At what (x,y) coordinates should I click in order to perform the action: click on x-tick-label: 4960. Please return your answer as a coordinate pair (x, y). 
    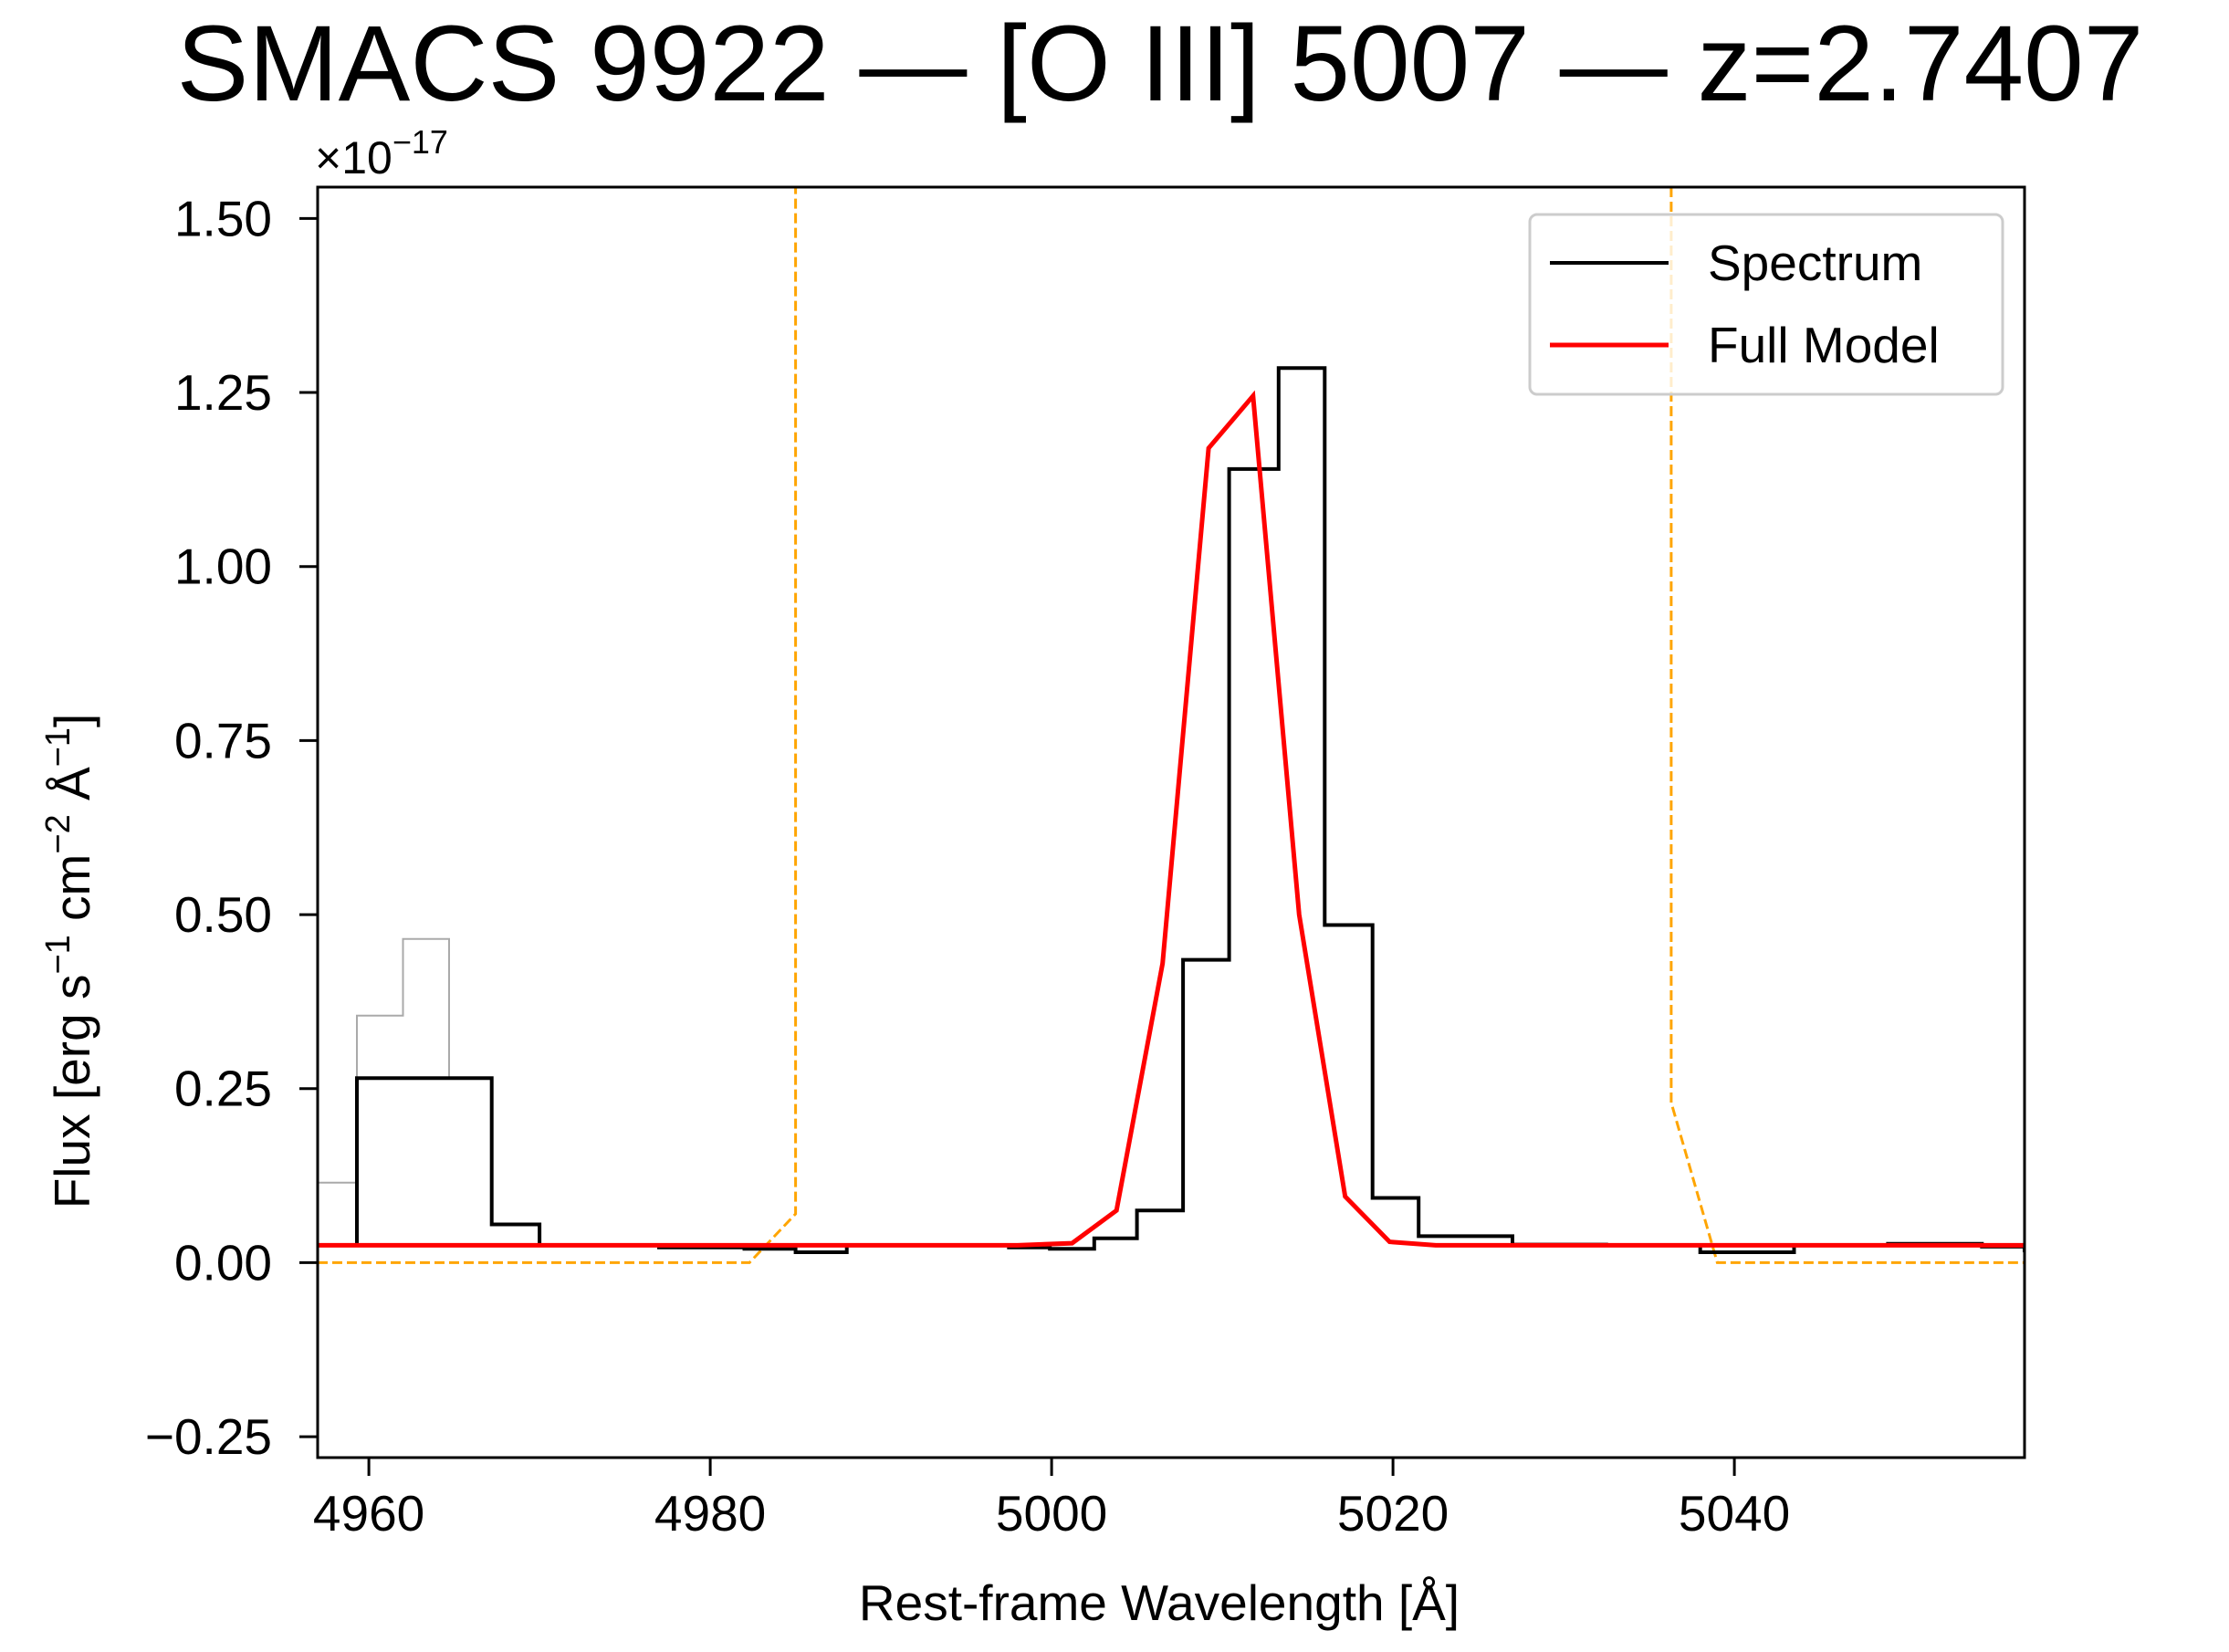
    Looking at the image, I should click on (368, 1513).